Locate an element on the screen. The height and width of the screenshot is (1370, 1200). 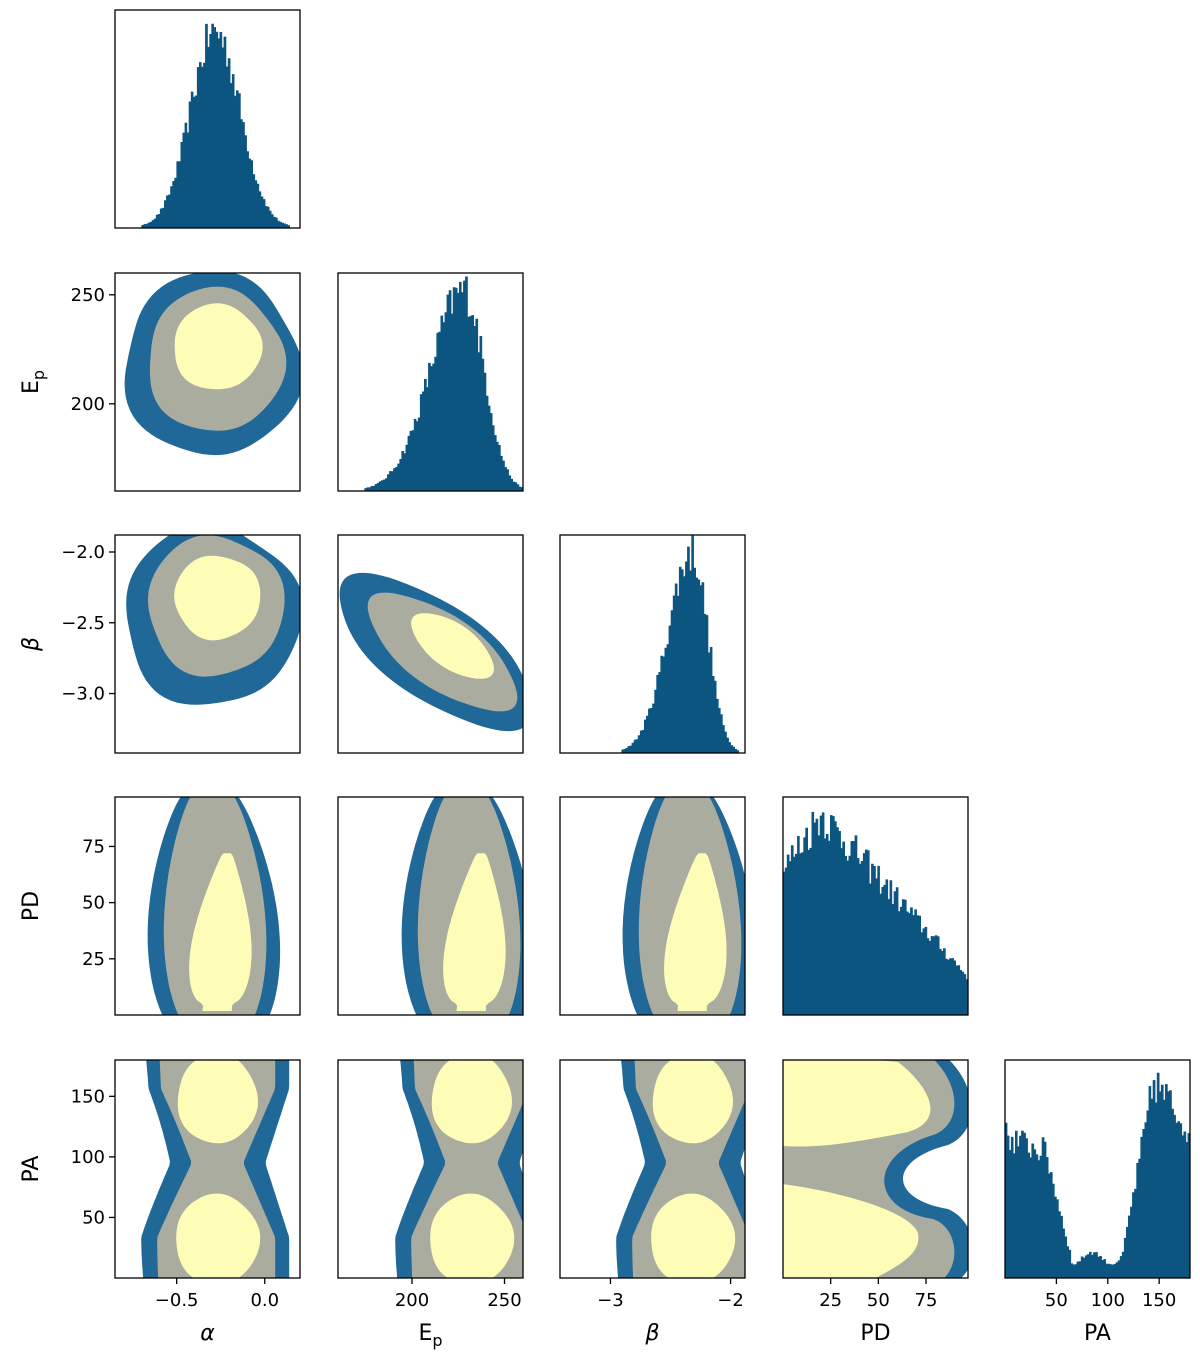
panel-frame-PA-vs-Ep is located at coordinates (430, 1169).